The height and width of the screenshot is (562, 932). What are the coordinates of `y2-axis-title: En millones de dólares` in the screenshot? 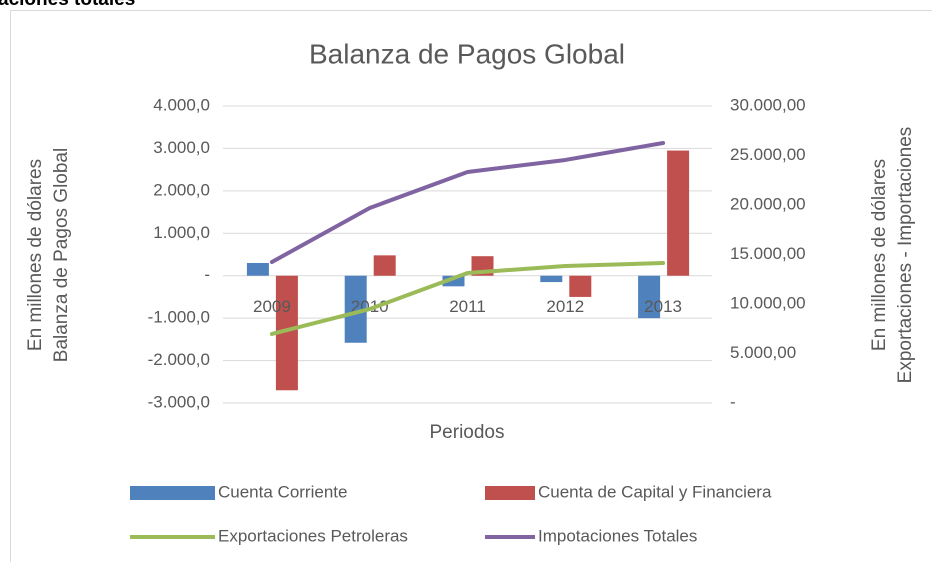 It's located at (879, 255).